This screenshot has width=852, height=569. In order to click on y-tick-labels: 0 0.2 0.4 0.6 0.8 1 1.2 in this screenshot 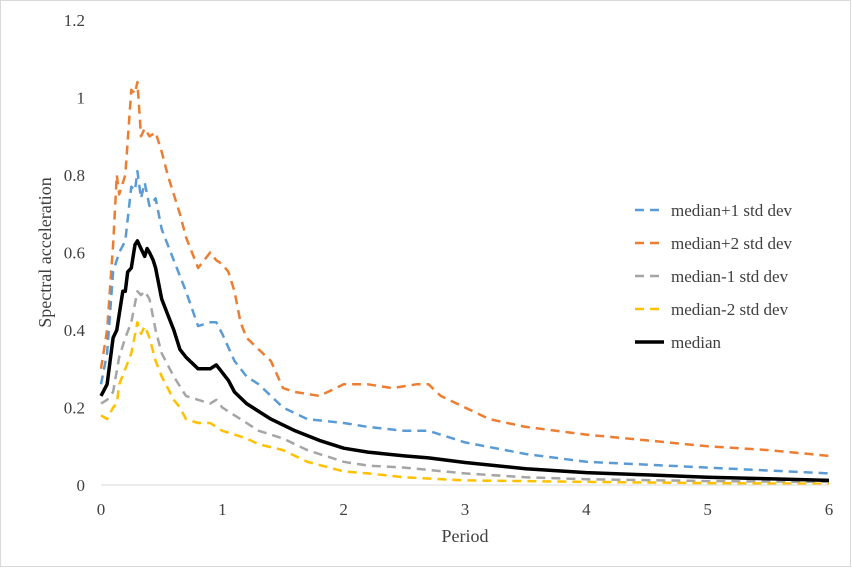, I will do `click(75, 253)`.